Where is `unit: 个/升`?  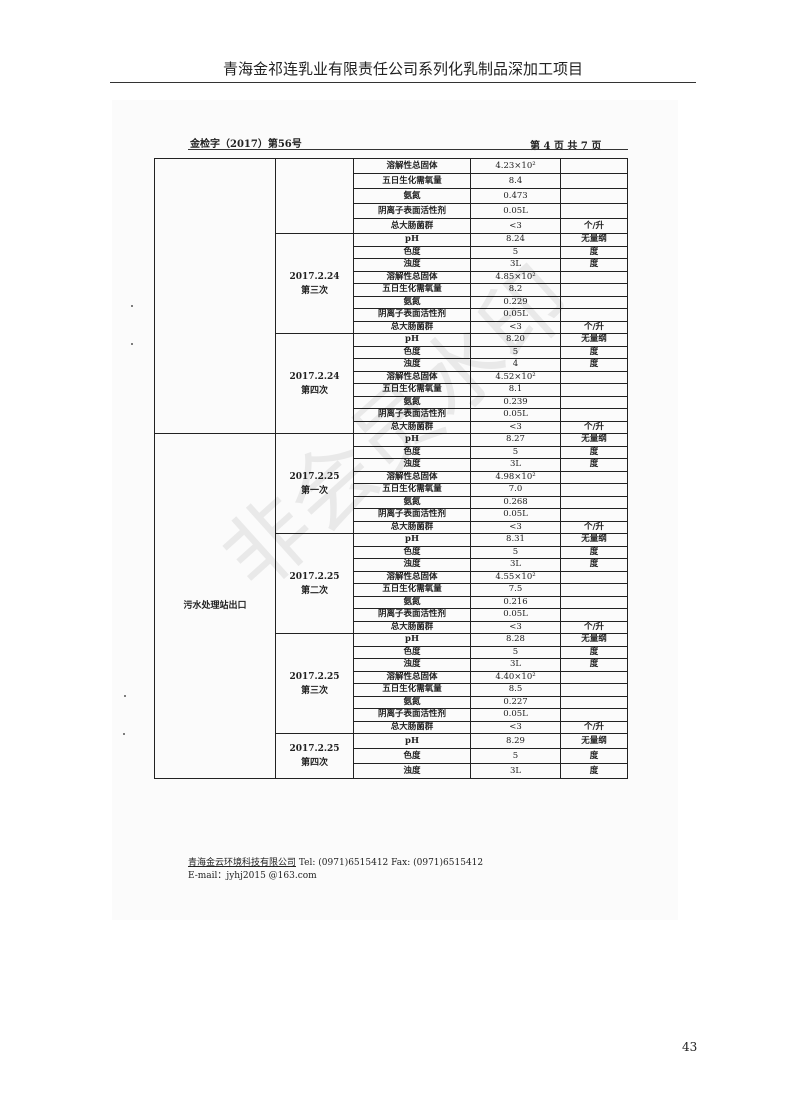 unit: 个/升 is located at coordinates (594, 327).